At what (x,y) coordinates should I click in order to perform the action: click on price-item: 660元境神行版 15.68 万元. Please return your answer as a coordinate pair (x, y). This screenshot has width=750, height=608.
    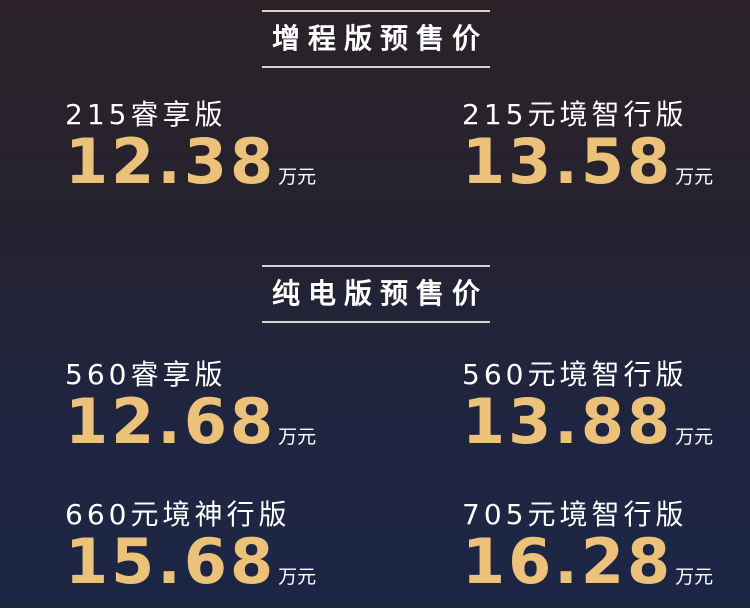
    Looking at the image, I should click on (190, 553).